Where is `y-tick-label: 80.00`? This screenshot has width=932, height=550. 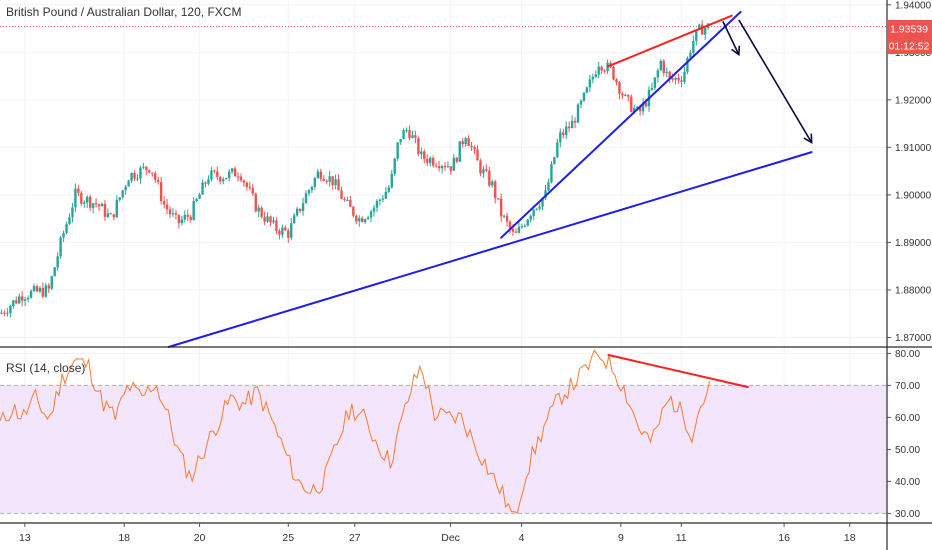 y-tick-label: 80.00 is located at coordinates (907, 354).